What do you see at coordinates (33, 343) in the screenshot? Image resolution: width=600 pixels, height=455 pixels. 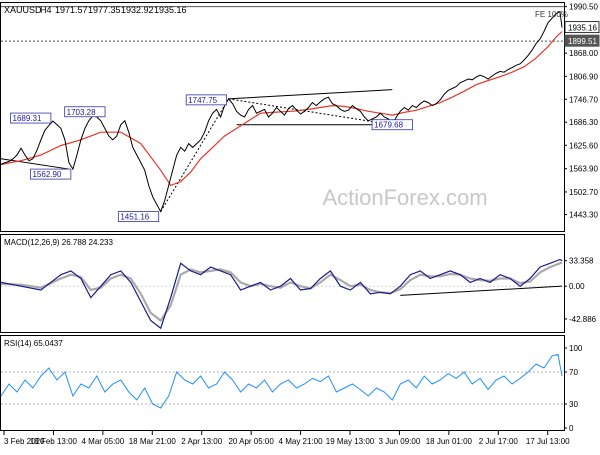 I see `rsi-title: RSI(14) 65.0437` at bounding box center [33, 343].